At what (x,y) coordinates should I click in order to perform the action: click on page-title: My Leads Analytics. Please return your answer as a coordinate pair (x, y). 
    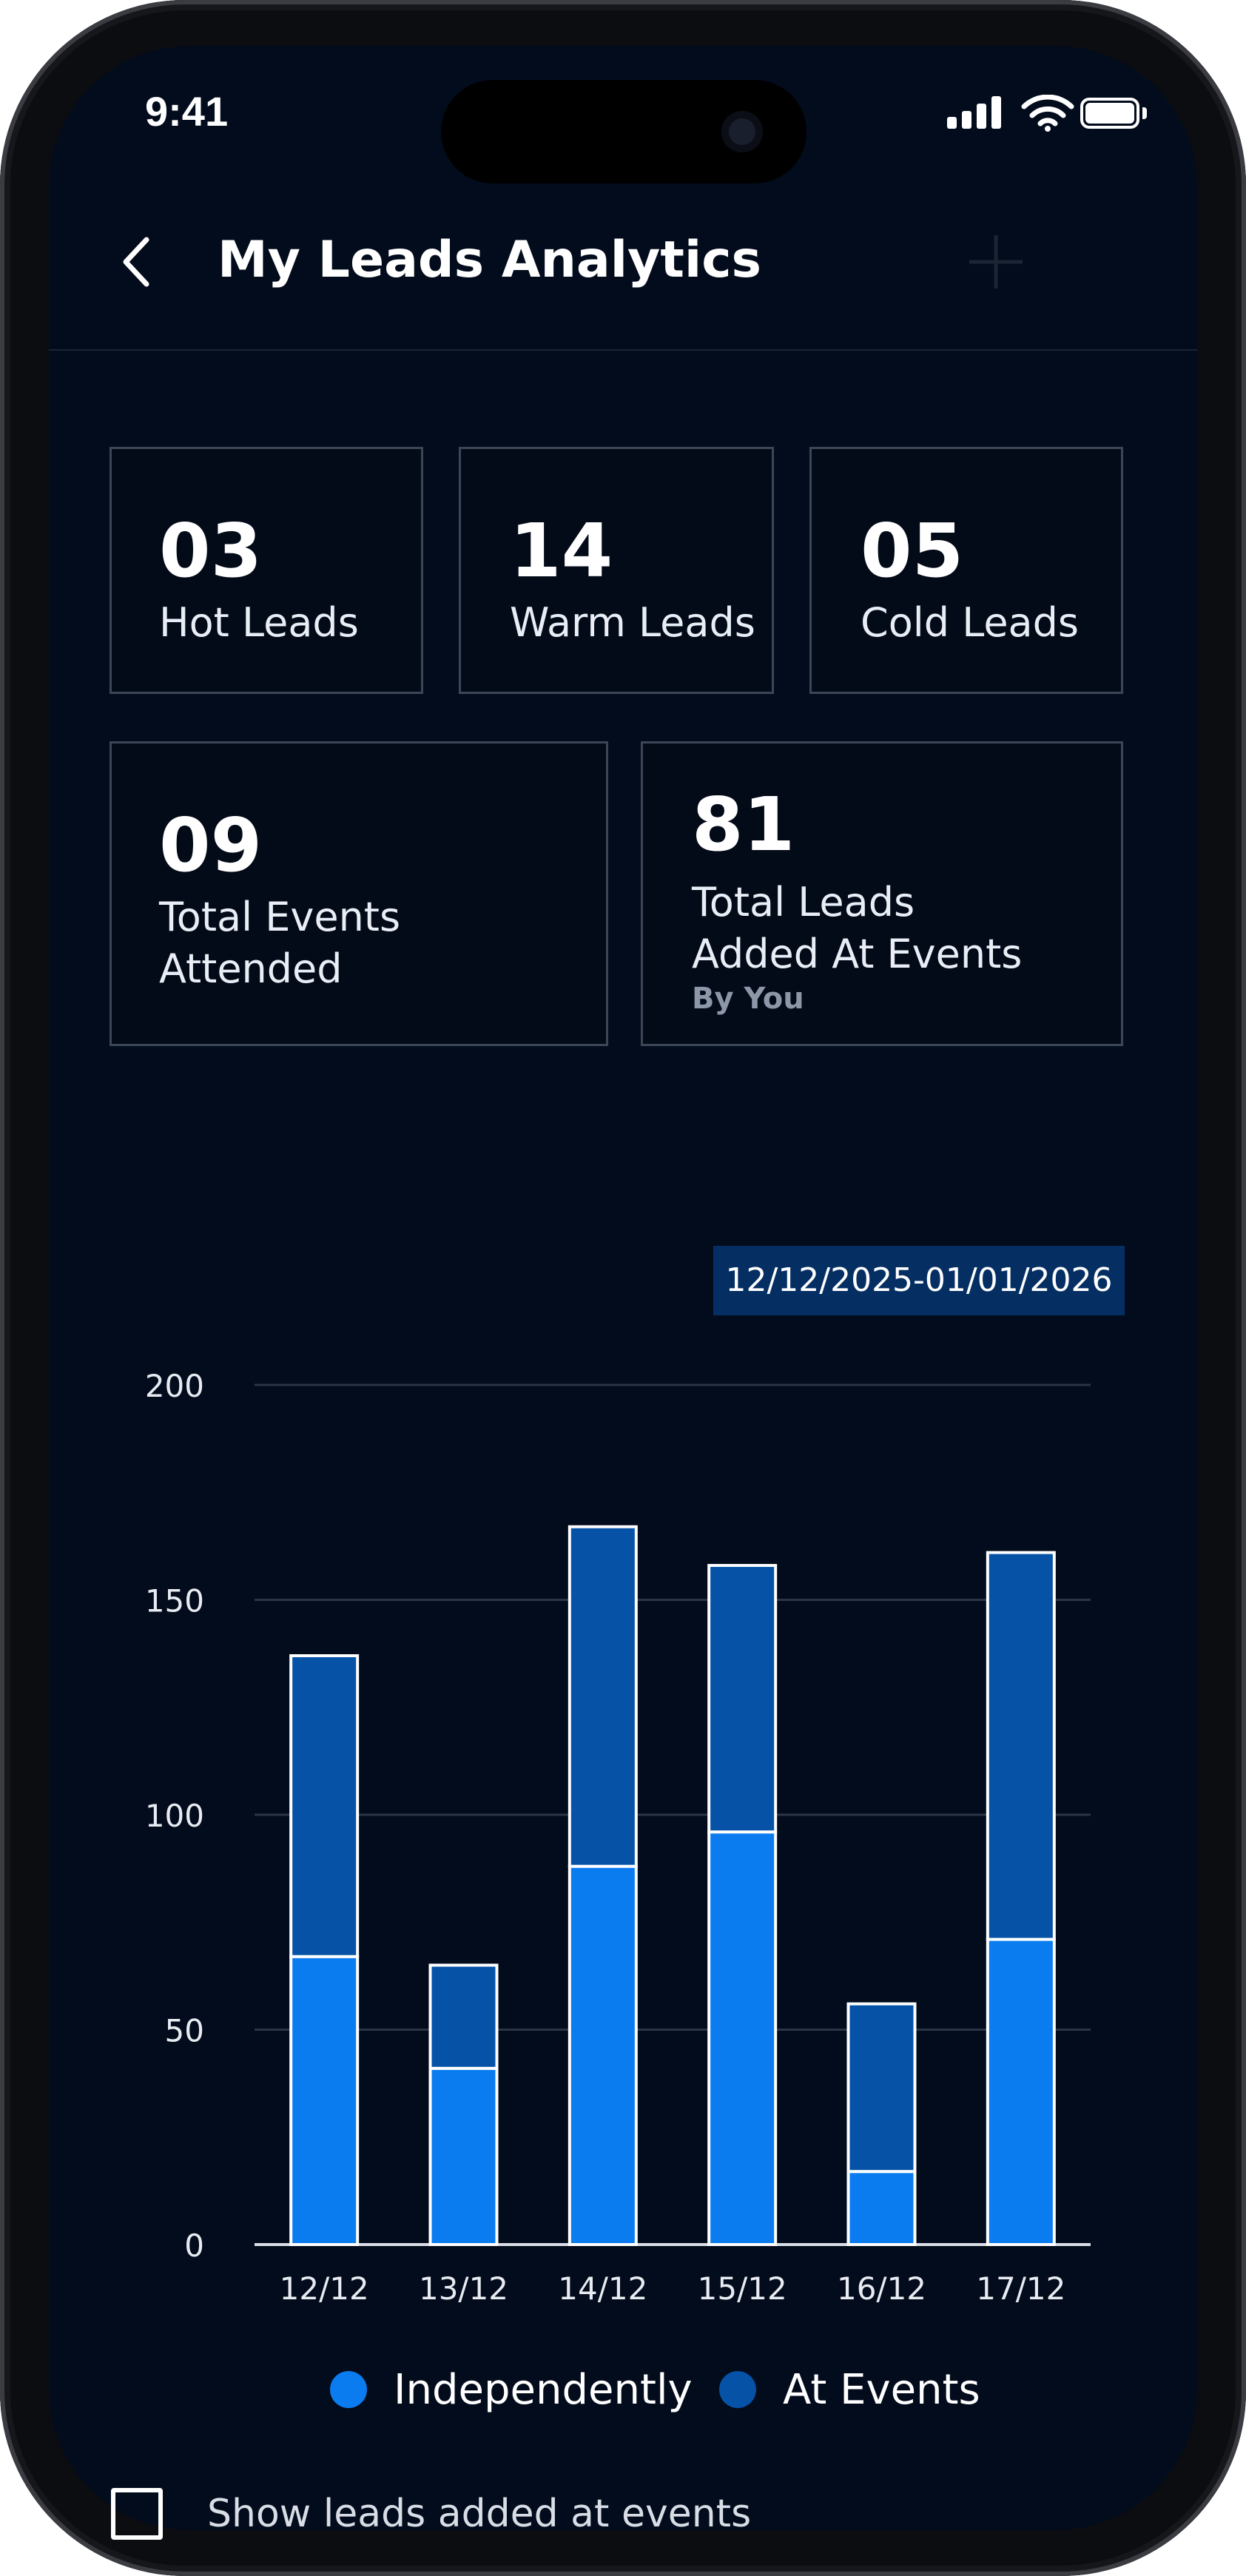
    Looking at the image, I should click on (489, 260).